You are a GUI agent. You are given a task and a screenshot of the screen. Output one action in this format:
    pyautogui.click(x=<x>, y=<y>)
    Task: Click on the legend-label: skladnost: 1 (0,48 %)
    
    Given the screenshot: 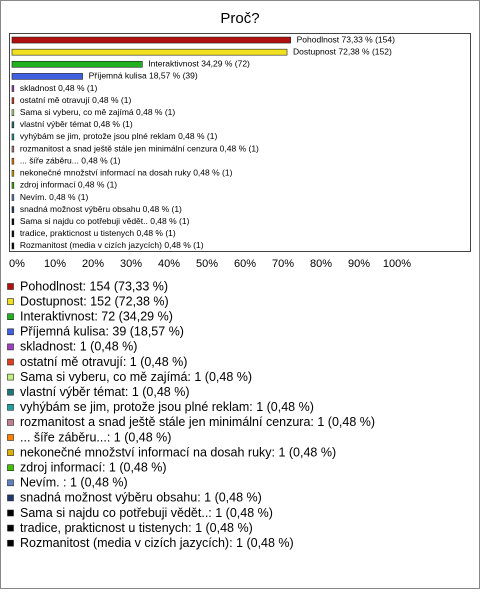 What is the action you would take?
    pyautogui.click(x=78, y=347)
    